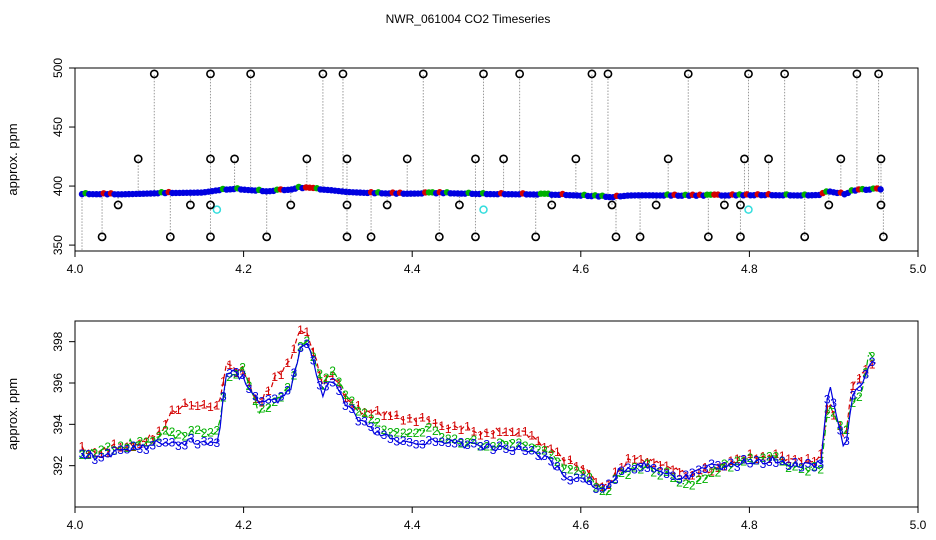 The height and width of the screenshot is (540, 936). What do you see at coordinates (243, 525) in the screenshot?
I see `bottom-x-tick-label: 4.2` at bounding box center [243, 525].